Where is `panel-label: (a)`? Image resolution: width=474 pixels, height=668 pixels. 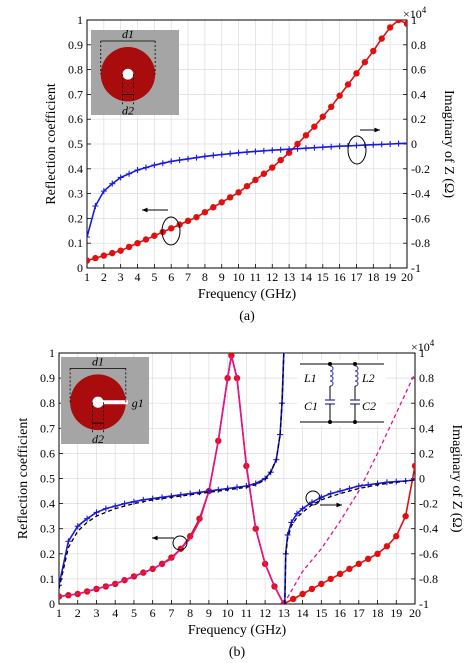 panel-label: (a) is located at coordinates (247, 316).